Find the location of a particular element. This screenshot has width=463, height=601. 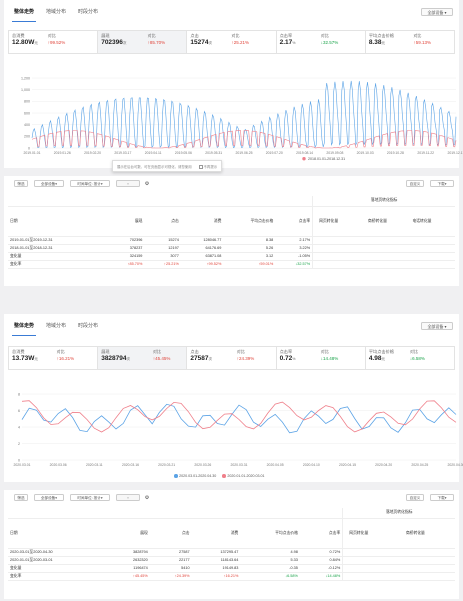

x-tick-label: 2020.03.01 is located at coordinates (22, 465).